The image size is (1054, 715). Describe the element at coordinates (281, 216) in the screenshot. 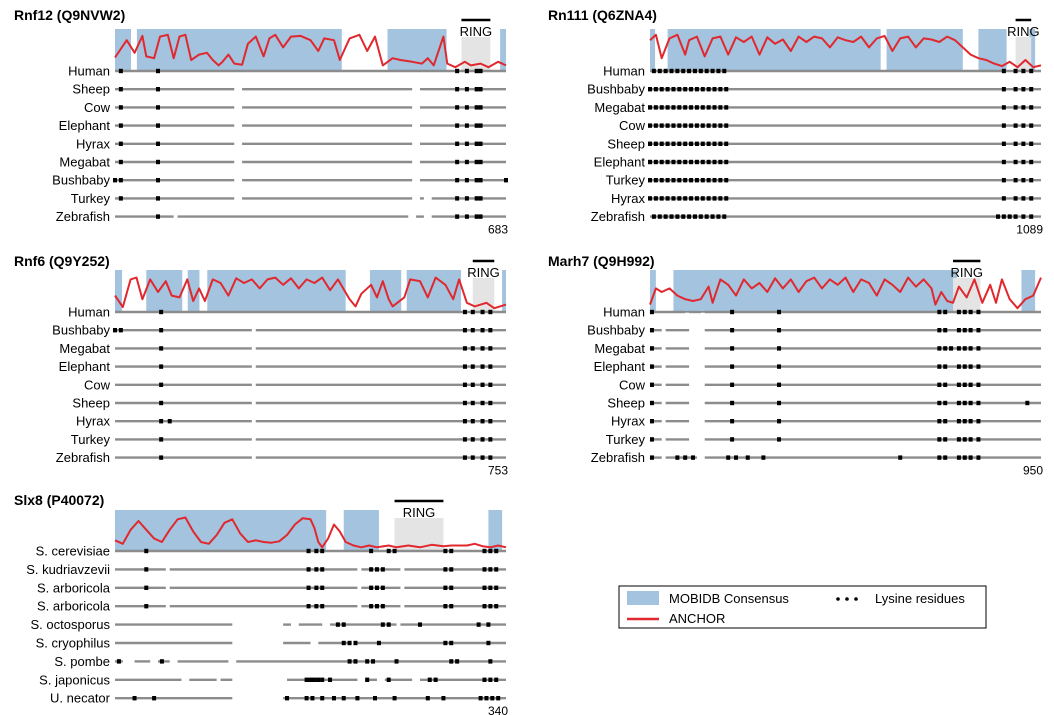

I see `species-row: Zebrafish` at that location.